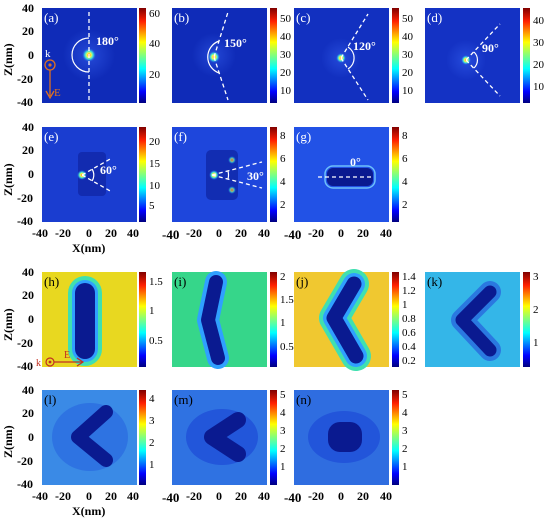  Describe the element at coordinates (287, 347) in the screenshot. I see `colorbar-tick: 0.5` at that location.